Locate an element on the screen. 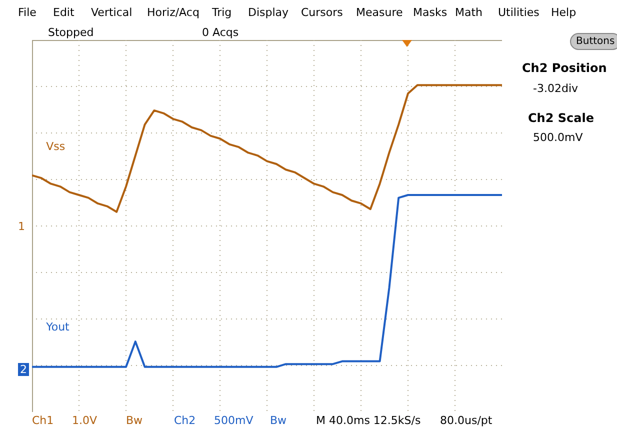 The height and width of the screenshot is (428, 617). text: 80.0us/pt is located at coordinates (466, 420).